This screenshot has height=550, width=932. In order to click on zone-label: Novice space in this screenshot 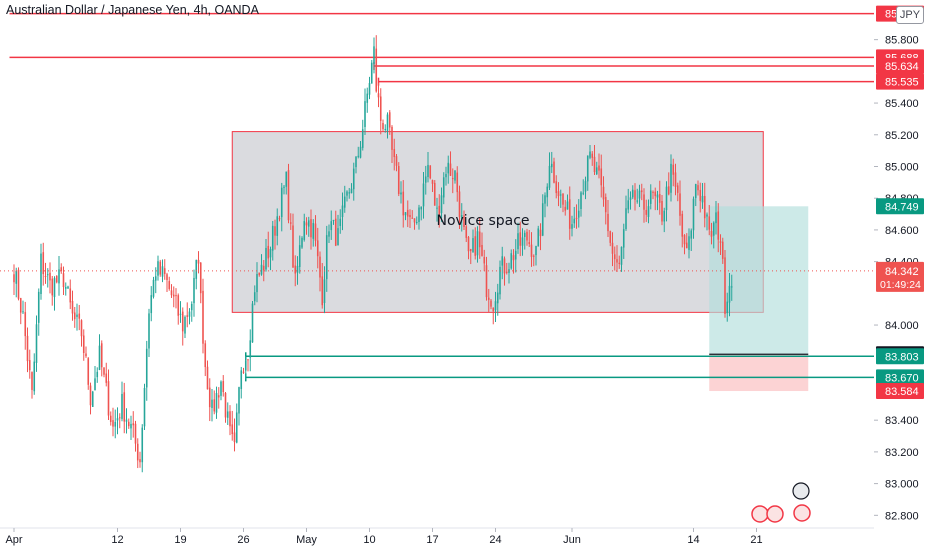, I will do `click(482, 221)`.